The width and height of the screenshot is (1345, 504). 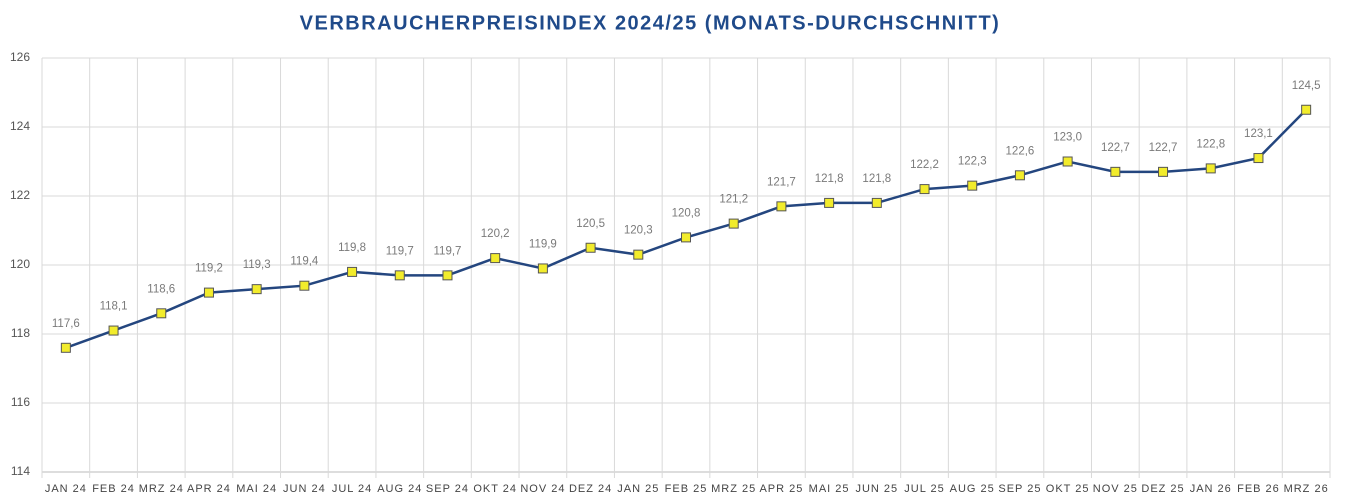 What do you see at coordinates (113, 489) in the screenshot?
I see `x-tick-label: FEB 24` at bounding box center [113, 489].